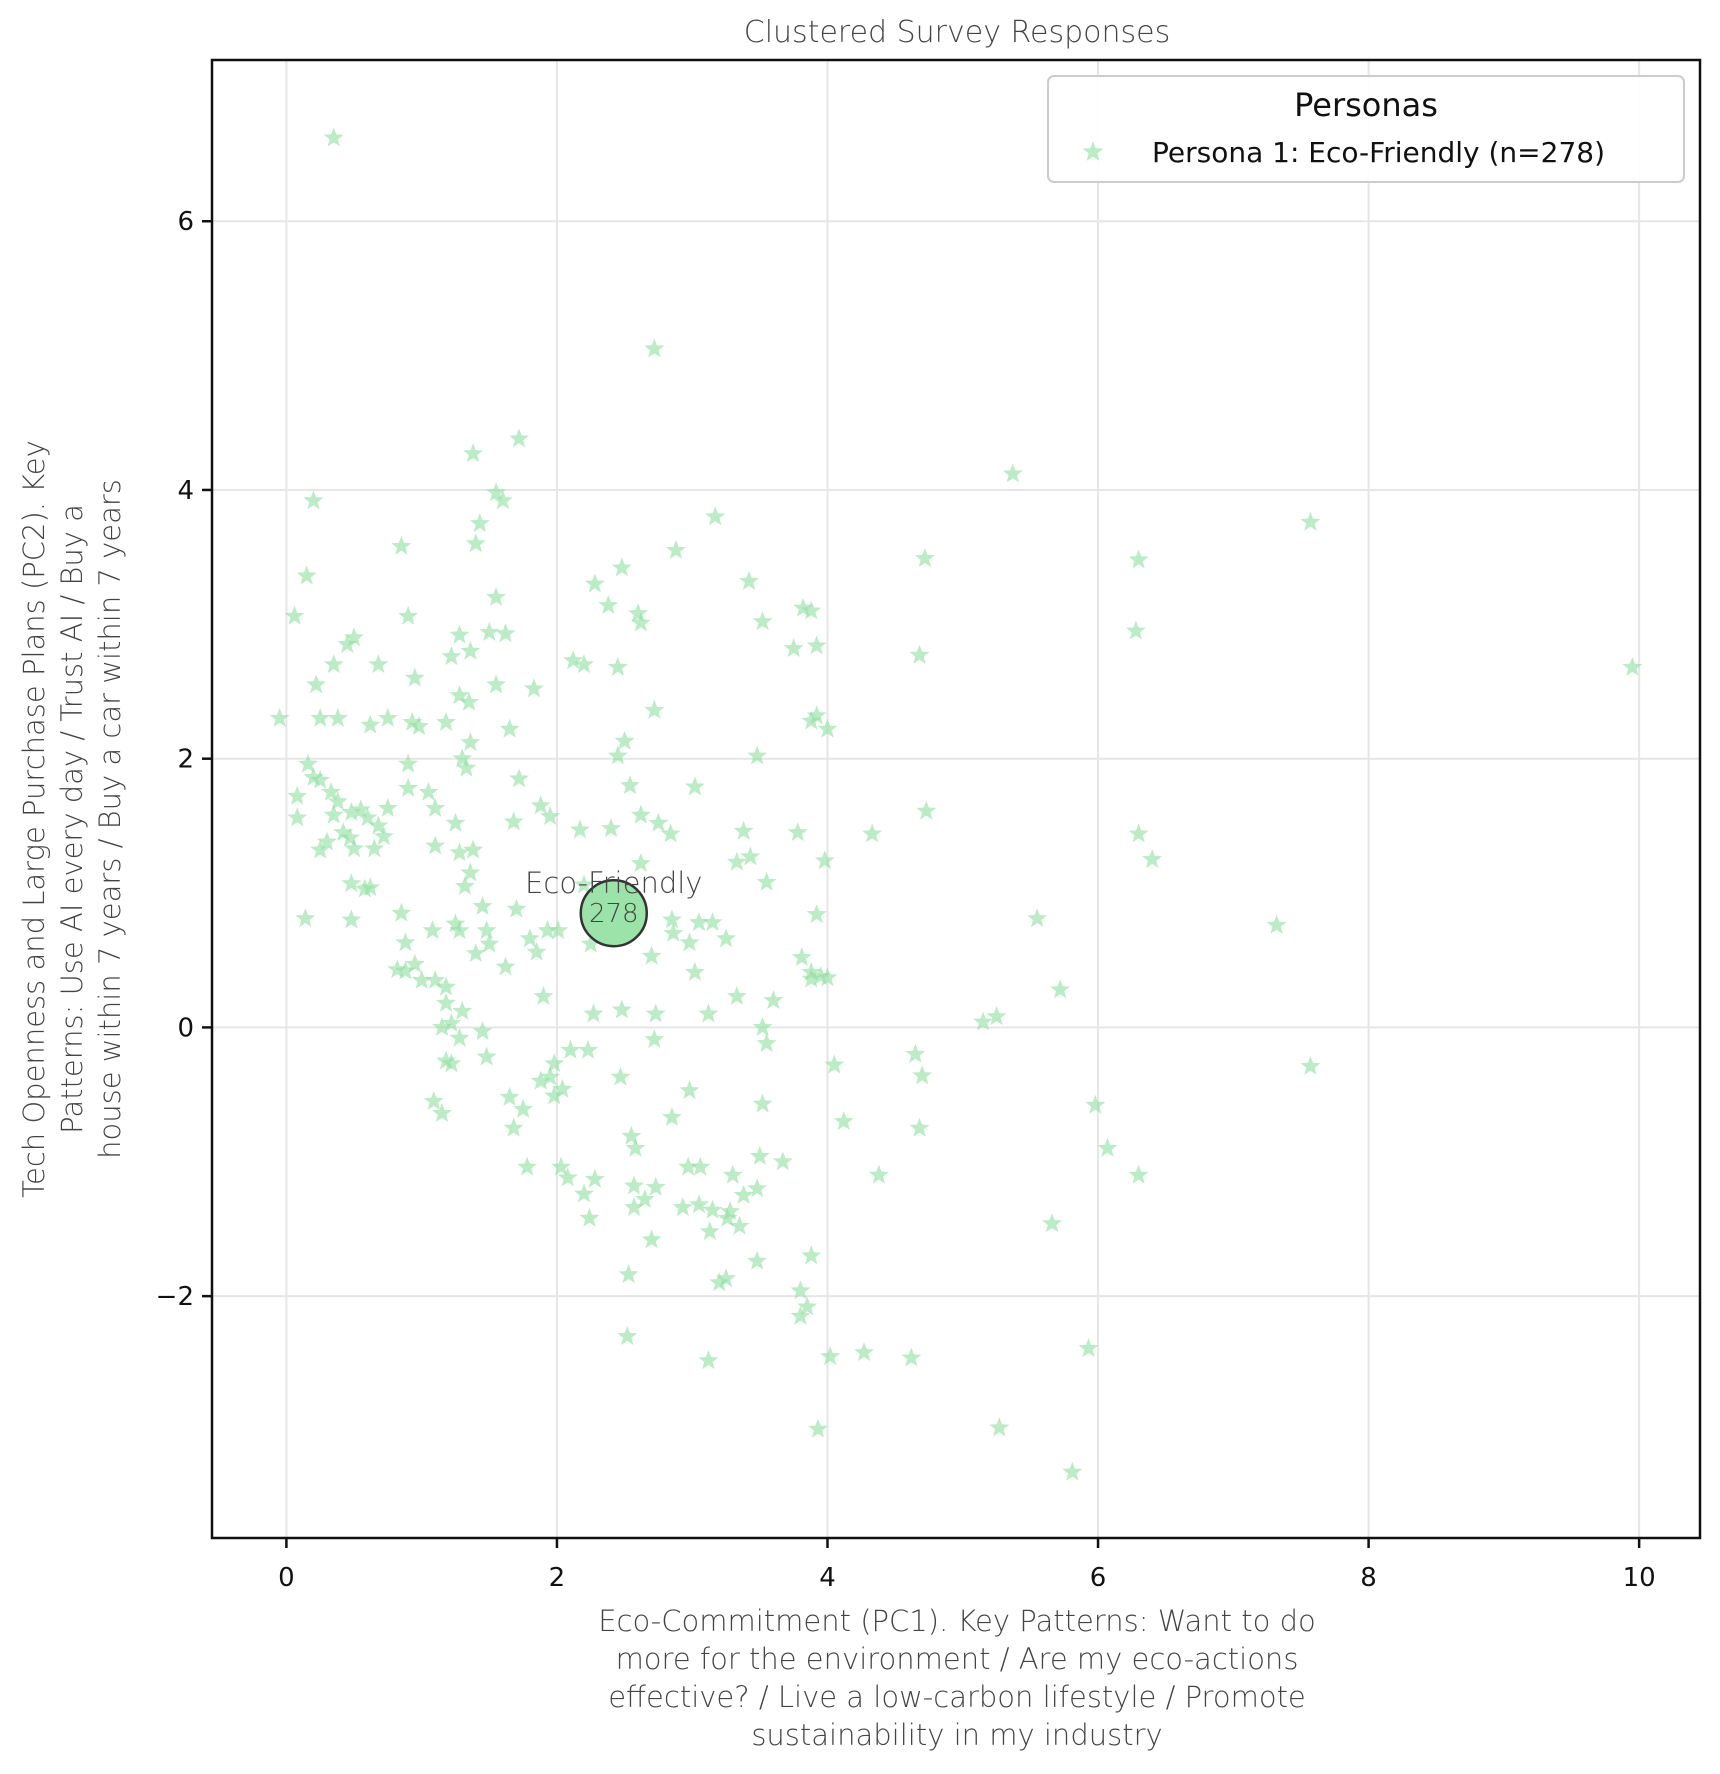 The width and height of the screenshot is (1720, 1774). Describe the element at coordinates (1366, 129) in the screenshot. I see `legend: Personas Persona 1: Eco-Friendly (n=278)` at that location.